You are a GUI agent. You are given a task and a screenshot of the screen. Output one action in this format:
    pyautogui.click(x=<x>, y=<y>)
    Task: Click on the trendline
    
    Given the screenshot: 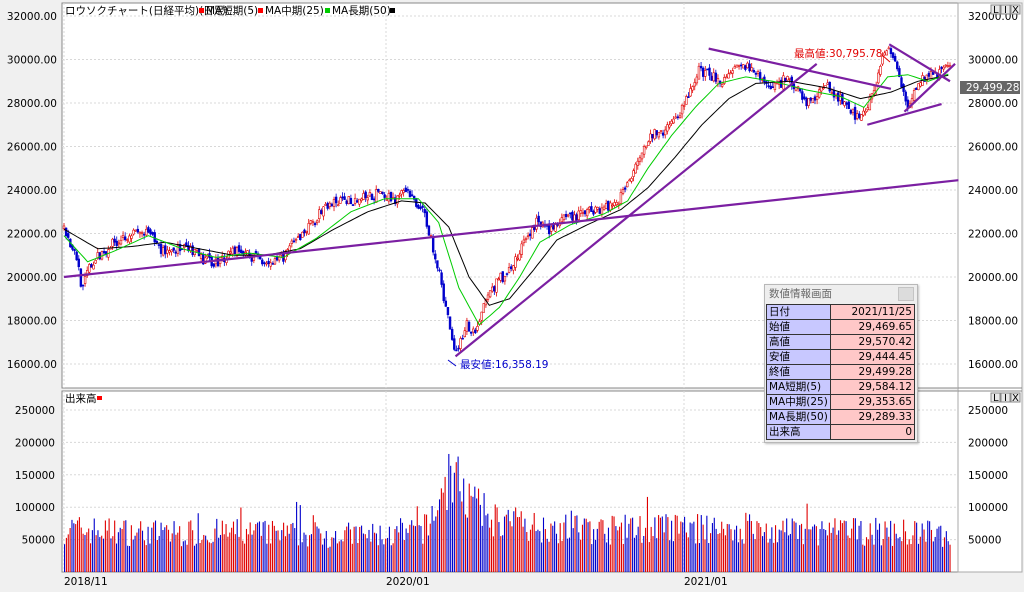 What is the action you would take?
    pyautogui.click(x=919, y=63)
    